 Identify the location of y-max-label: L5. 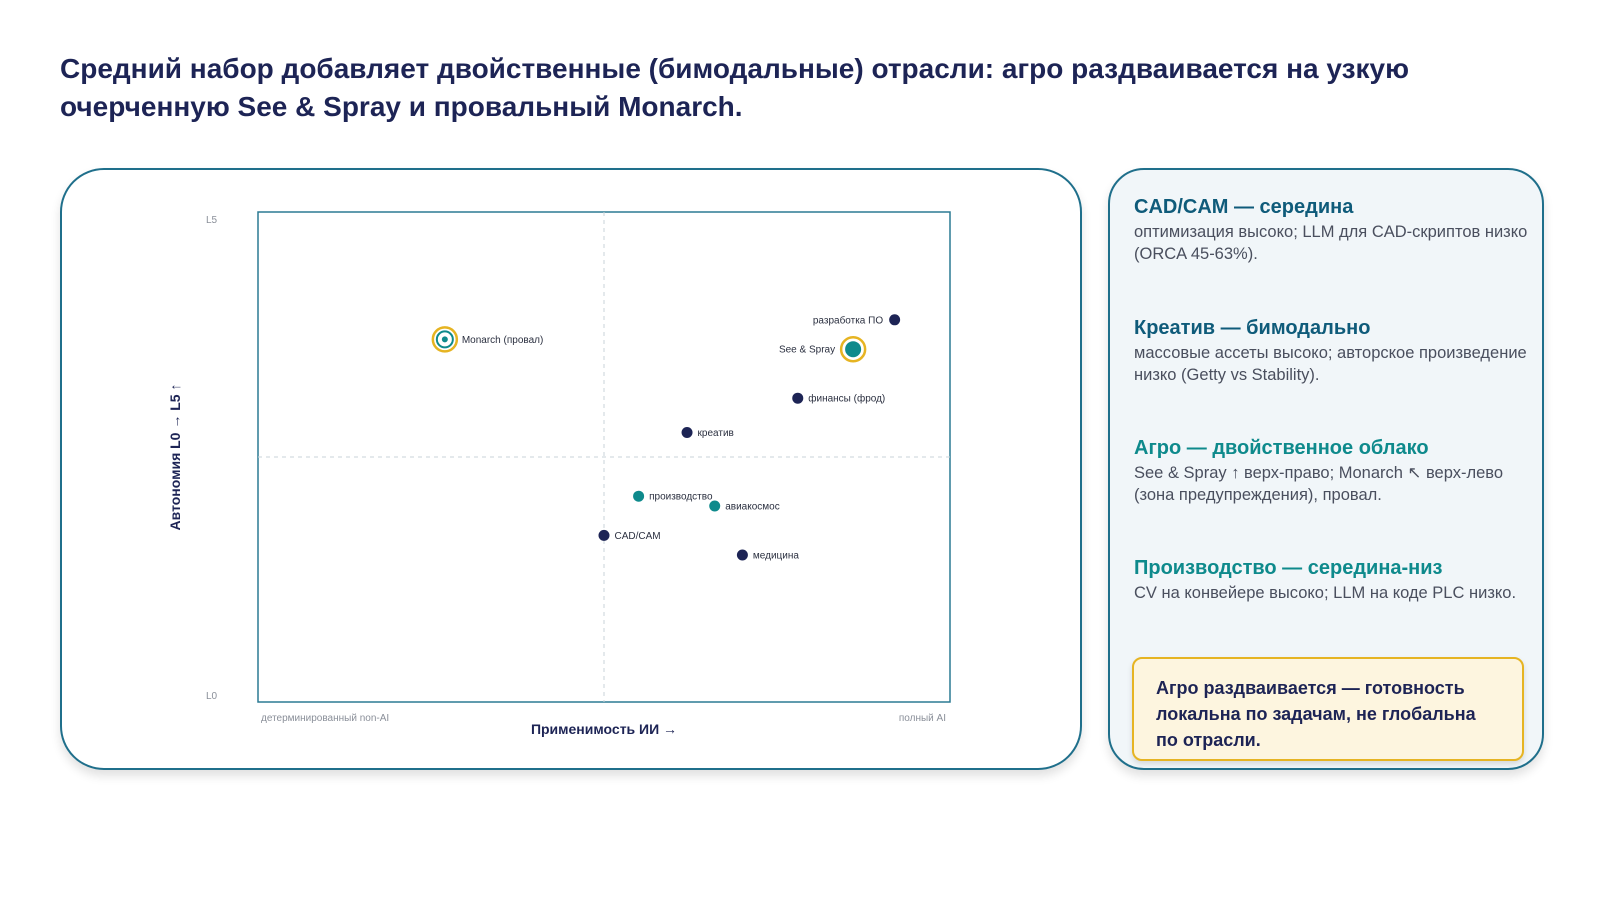
(212, 220).